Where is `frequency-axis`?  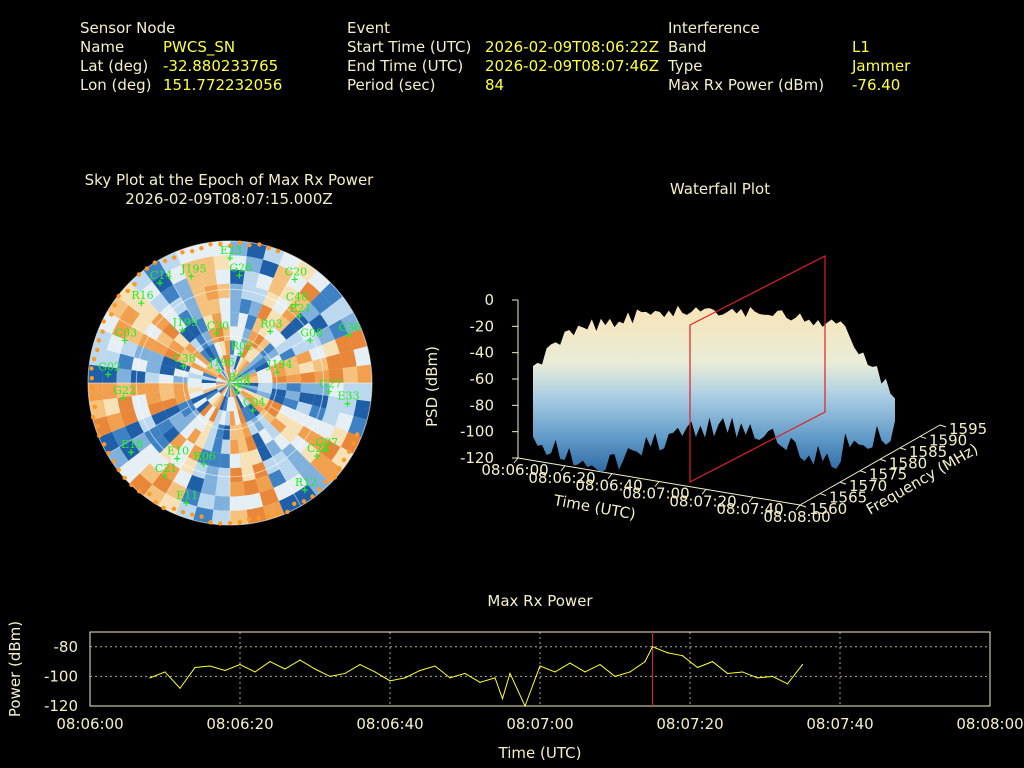
frequency-axis is located at coordinates (870, 465).